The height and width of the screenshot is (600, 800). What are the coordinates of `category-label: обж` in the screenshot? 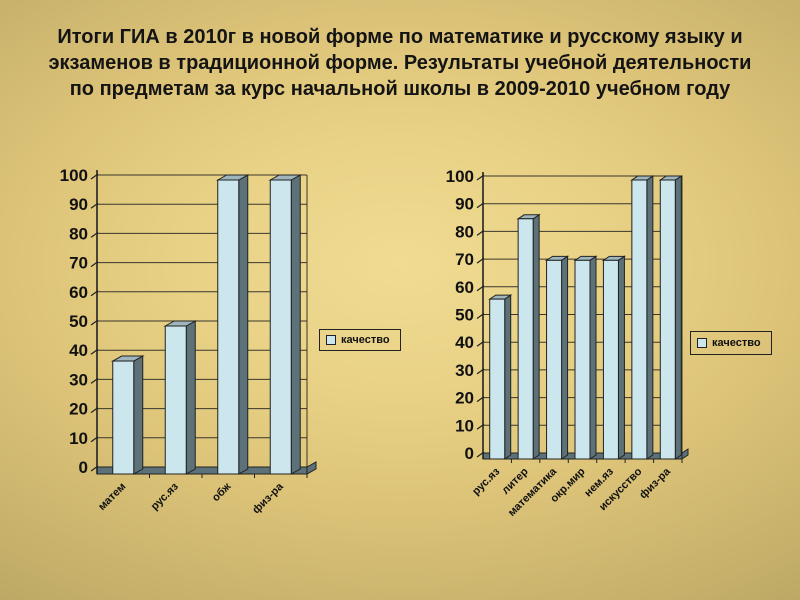 It's located at (222, 492).